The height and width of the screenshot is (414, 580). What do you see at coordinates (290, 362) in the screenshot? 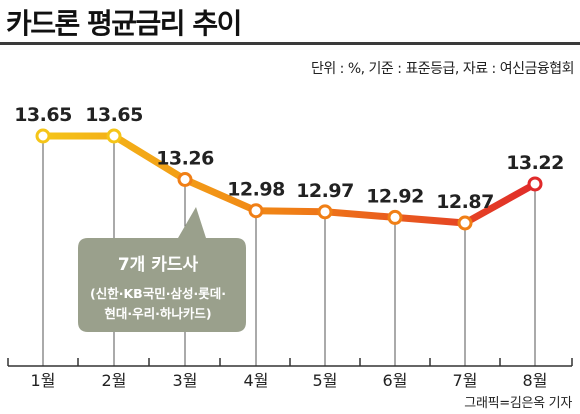
I see `x-axis-ticks` at bounding box center [290, 362].